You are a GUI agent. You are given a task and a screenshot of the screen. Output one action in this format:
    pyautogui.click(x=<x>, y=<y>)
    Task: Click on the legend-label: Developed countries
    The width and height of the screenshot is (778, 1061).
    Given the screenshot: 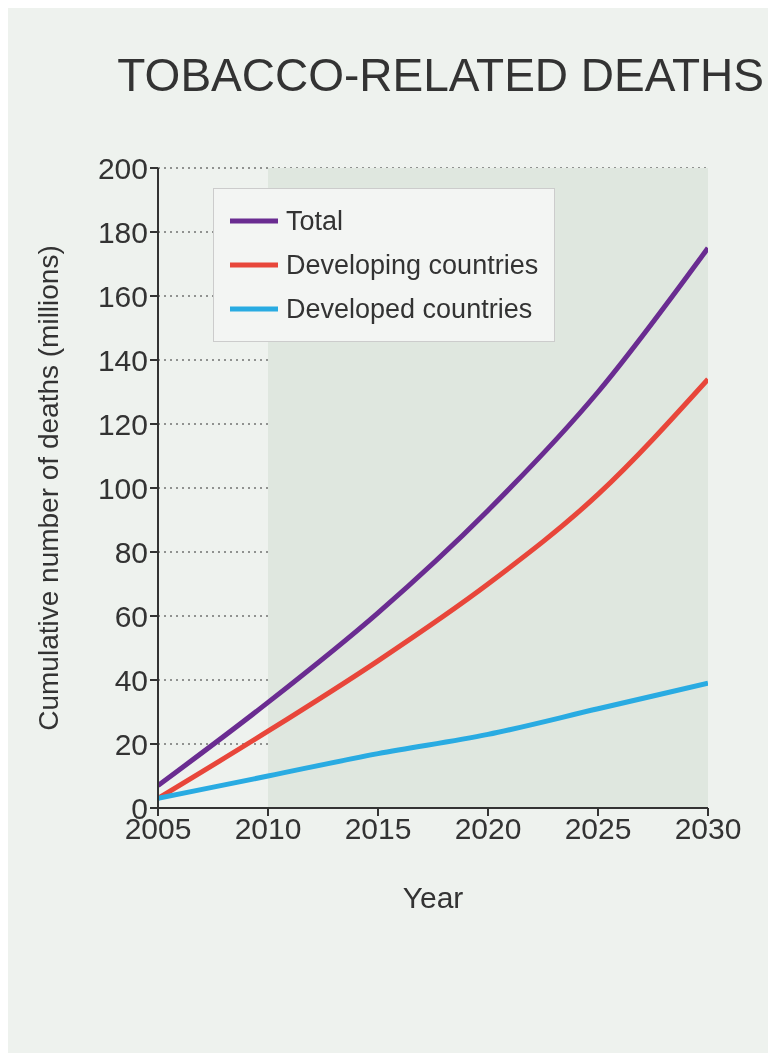 What is the action you would take?
    pyautogui.click(x=409, y=309)
    